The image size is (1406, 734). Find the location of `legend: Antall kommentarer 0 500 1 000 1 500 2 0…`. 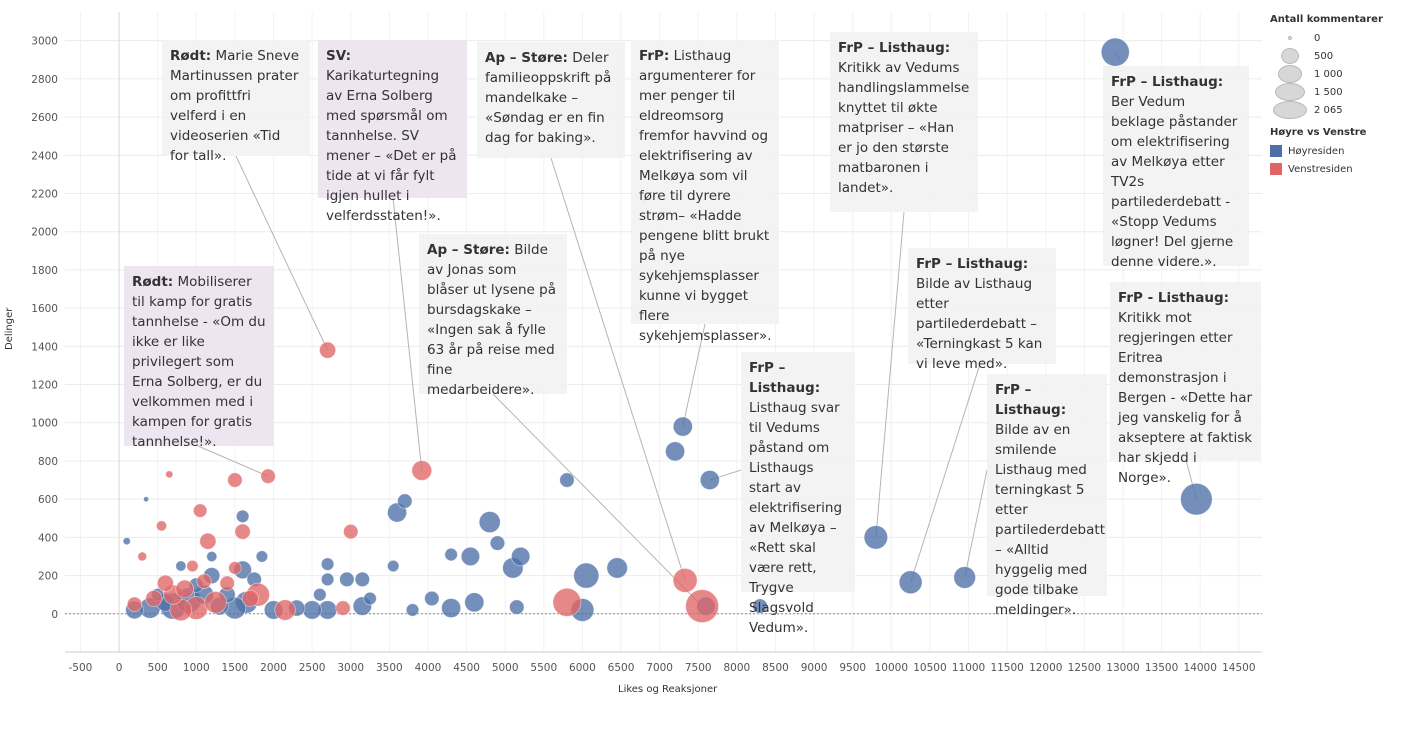

legend: Antall kommentarer 0 500 1 000 1 500 2 0… is located at coordinates (1335, 96).